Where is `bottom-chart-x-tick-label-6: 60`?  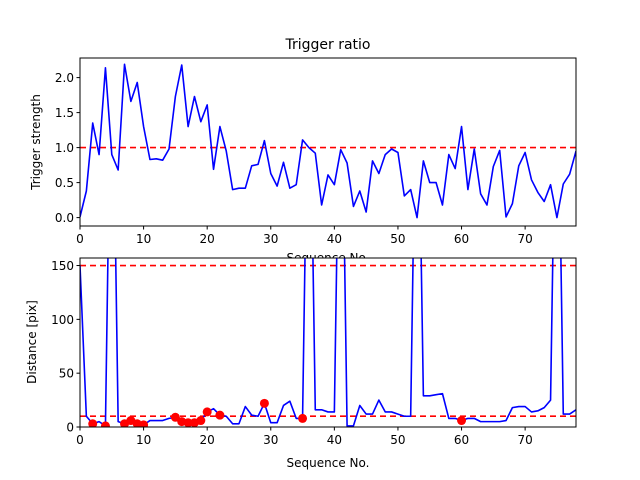
bottom-chart-x-tick-label-6: 60 is located at coordinates (461, 440).